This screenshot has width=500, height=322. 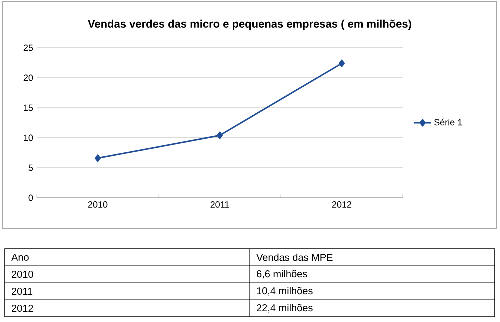 What do you see at coordinates (29, 48) in the screenshot?
I see `y-tick-label: 25` at bounding box center [29, 48].